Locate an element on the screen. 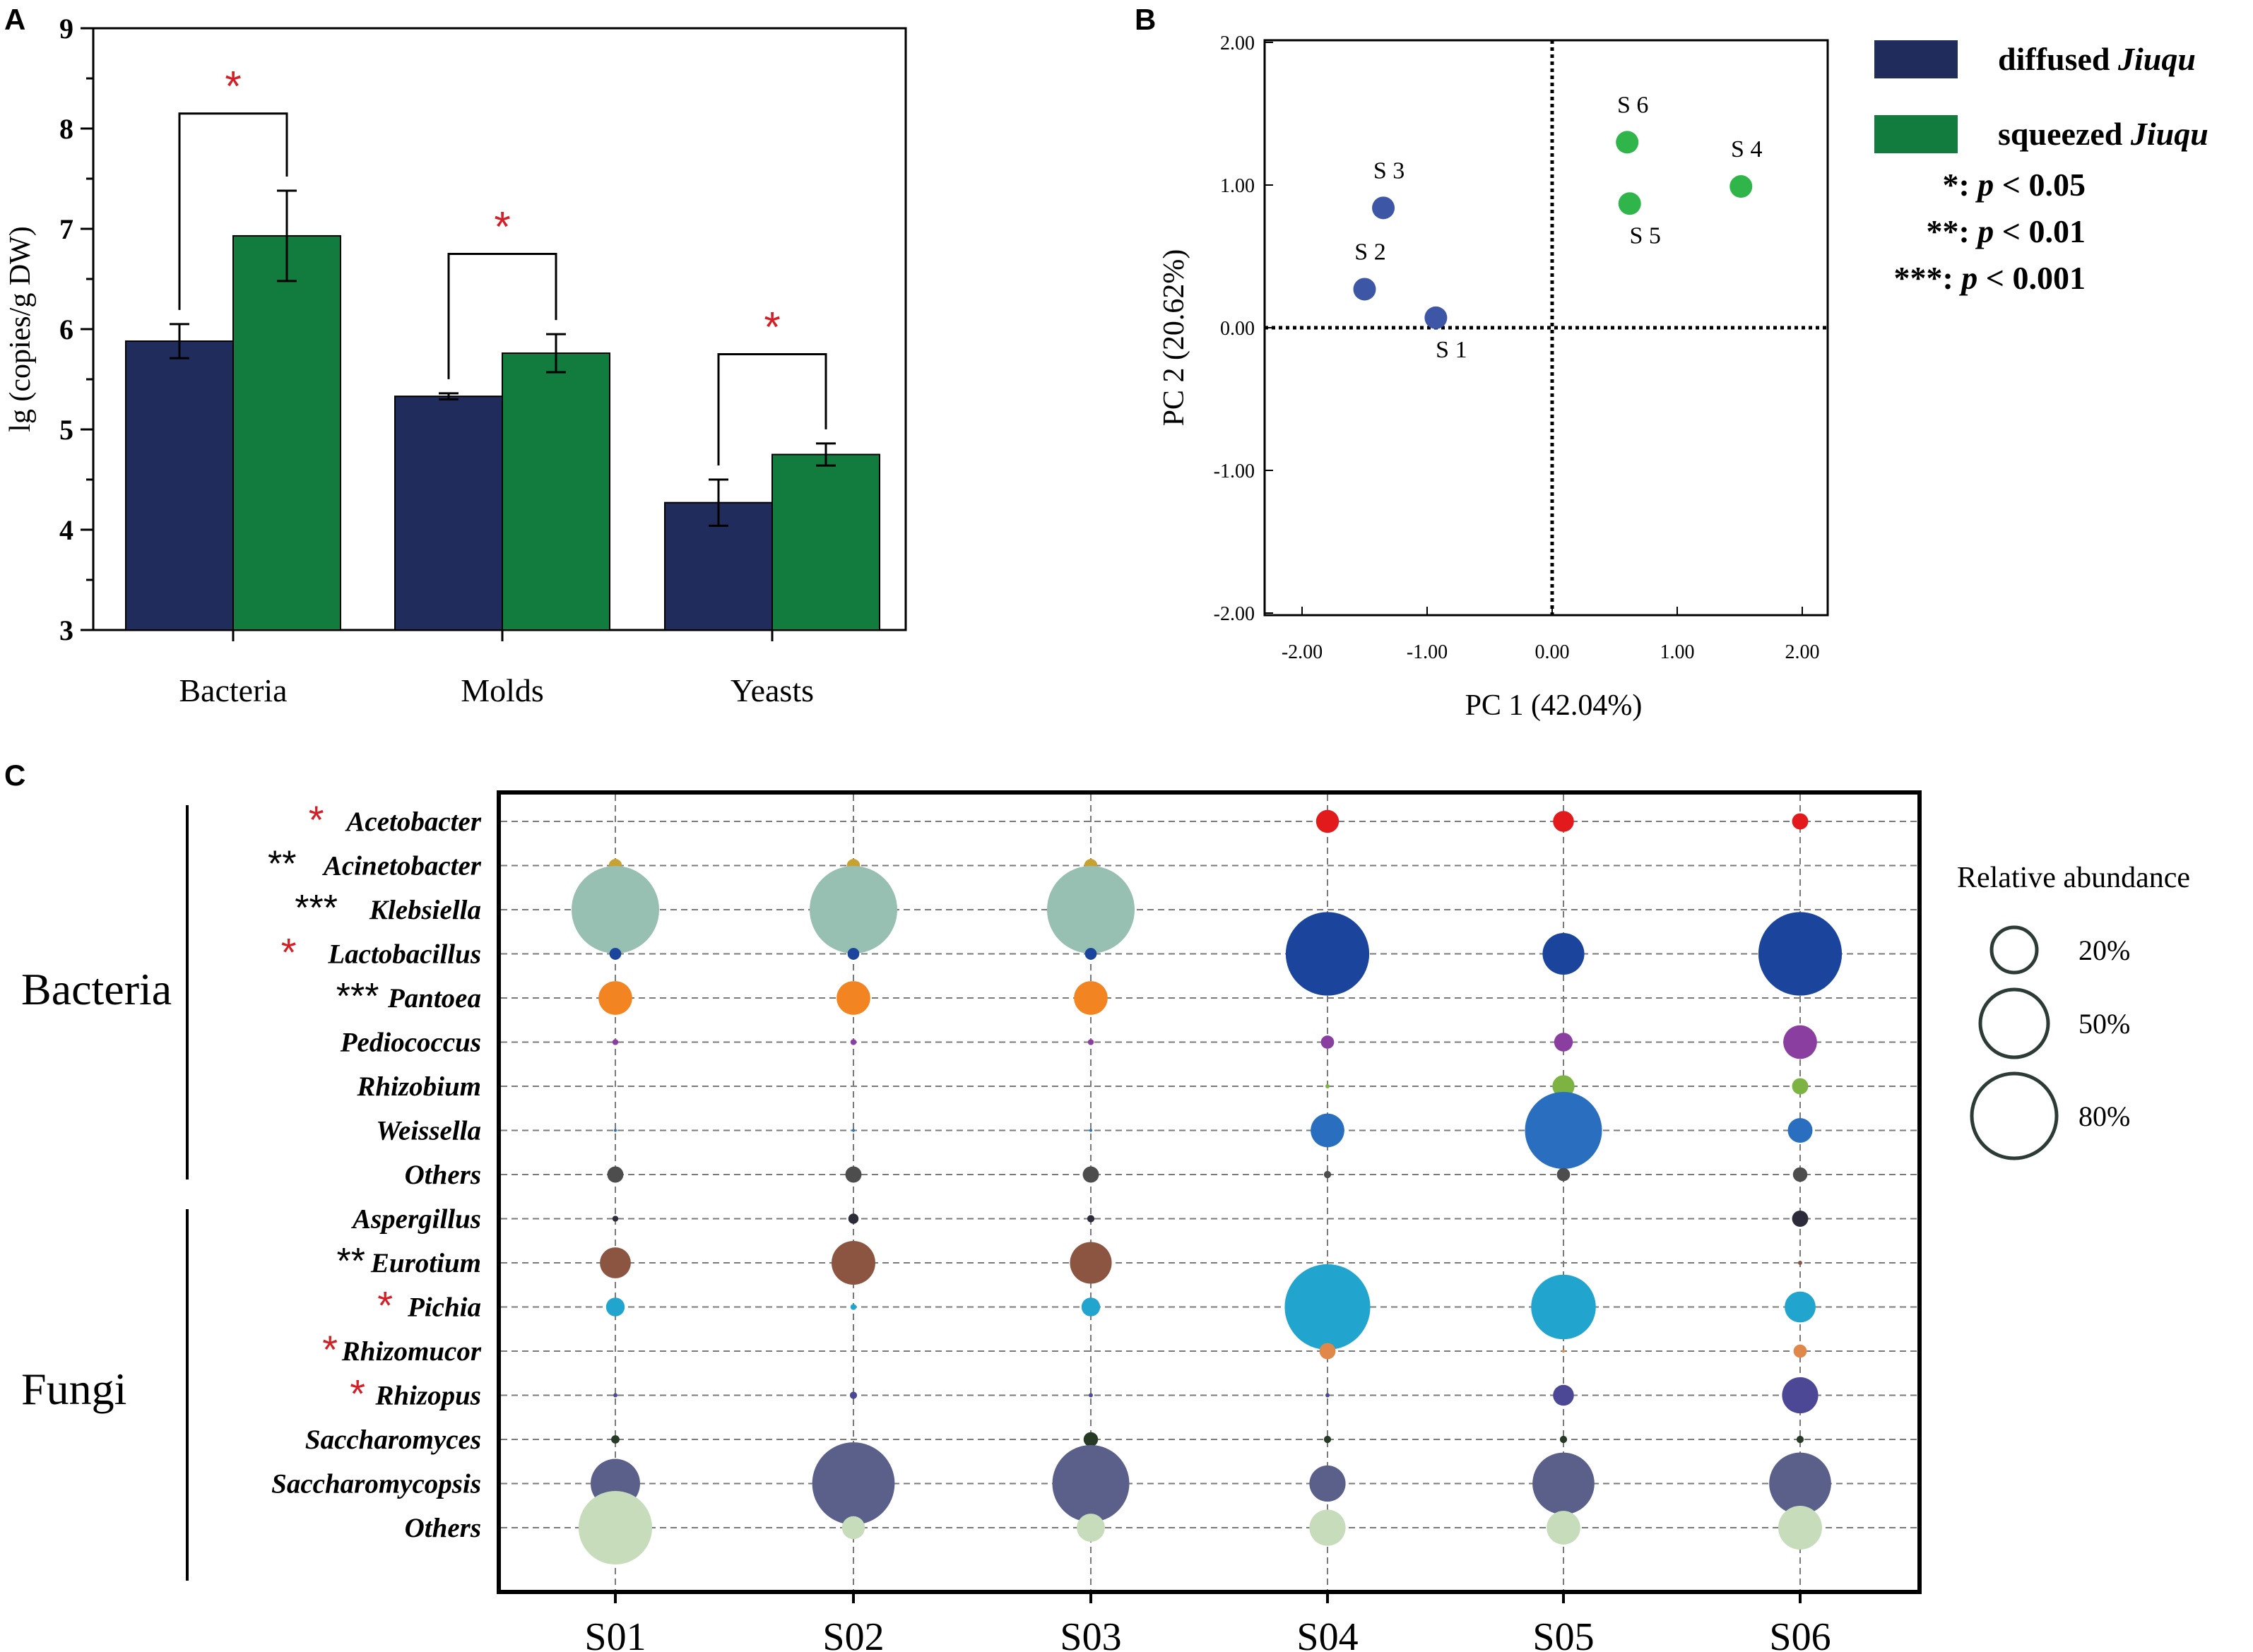  taxon-label: Acinetobacter is located at coordinates (401, 866).